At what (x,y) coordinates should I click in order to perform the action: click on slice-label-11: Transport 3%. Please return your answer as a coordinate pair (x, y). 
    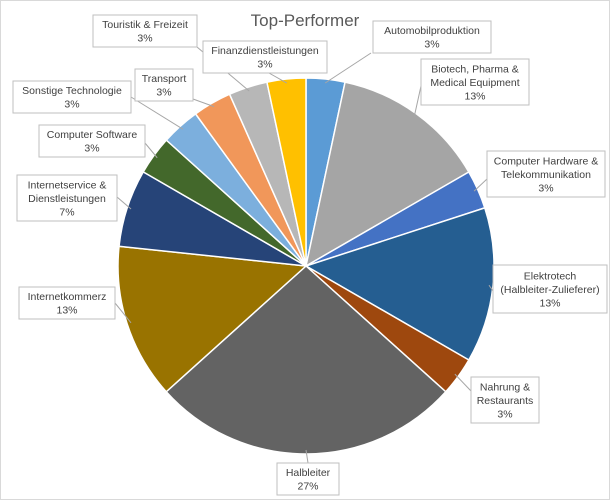
    Looking at the image, I should click on (164, 85).